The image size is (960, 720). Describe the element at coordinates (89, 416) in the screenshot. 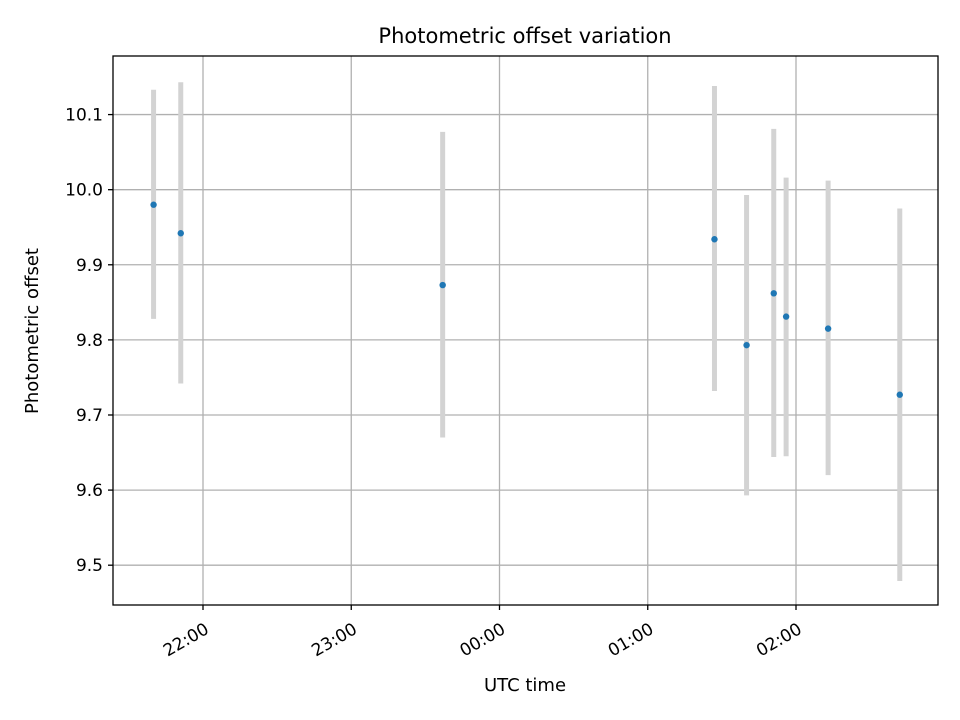

I see `y-tick-label: 9.7` at that location.